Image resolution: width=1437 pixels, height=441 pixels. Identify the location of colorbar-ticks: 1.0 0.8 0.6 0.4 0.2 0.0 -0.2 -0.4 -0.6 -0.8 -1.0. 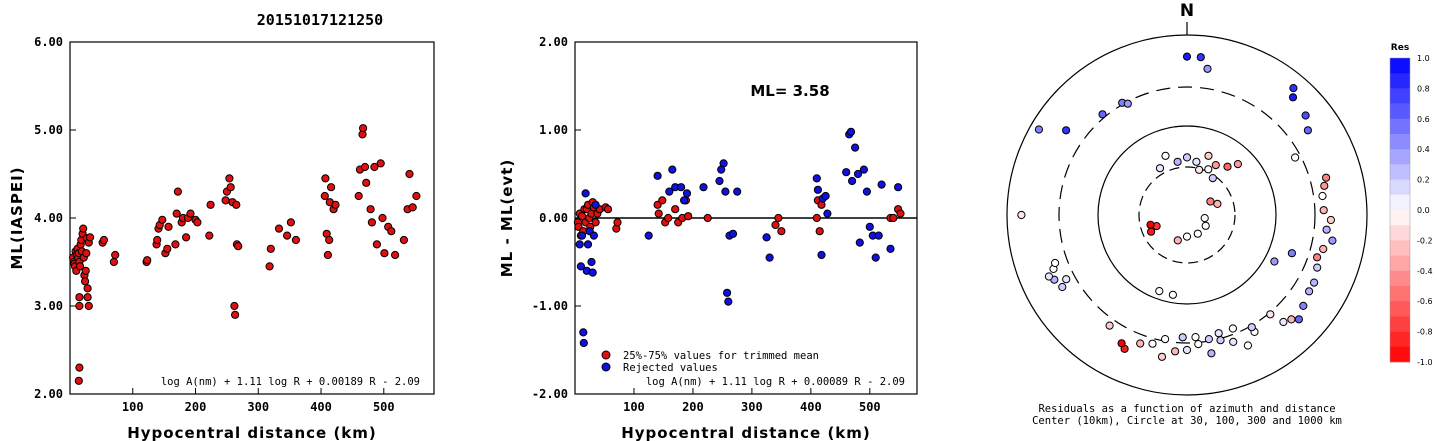
(1425, 210).